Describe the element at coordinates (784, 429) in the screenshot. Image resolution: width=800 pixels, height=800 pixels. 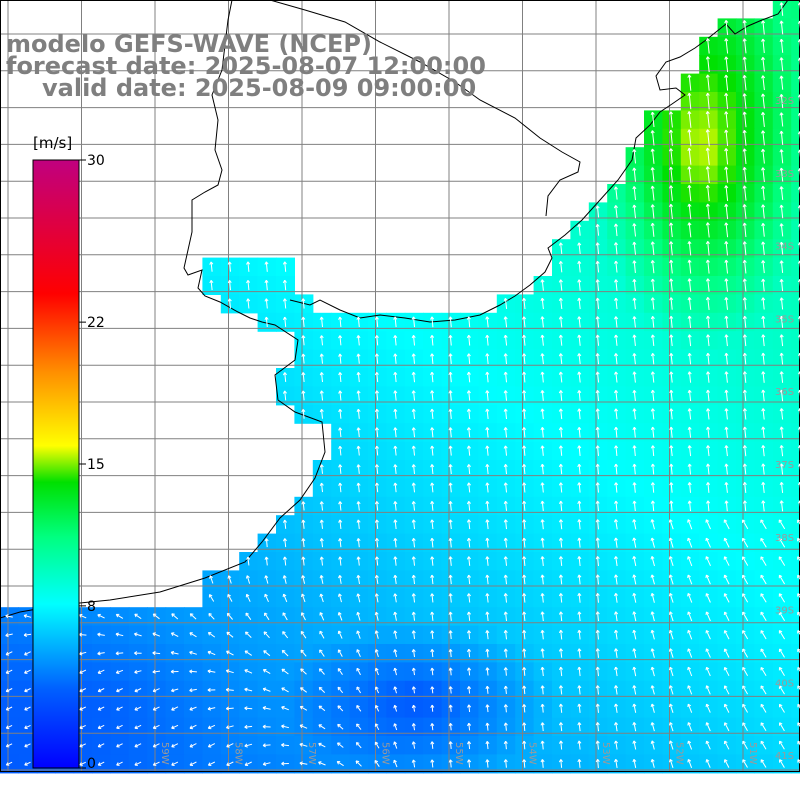
I see `latitude-labels: 32S 33S 34S 35S 36S 37S 38S 39S 40S 41S` at that location.